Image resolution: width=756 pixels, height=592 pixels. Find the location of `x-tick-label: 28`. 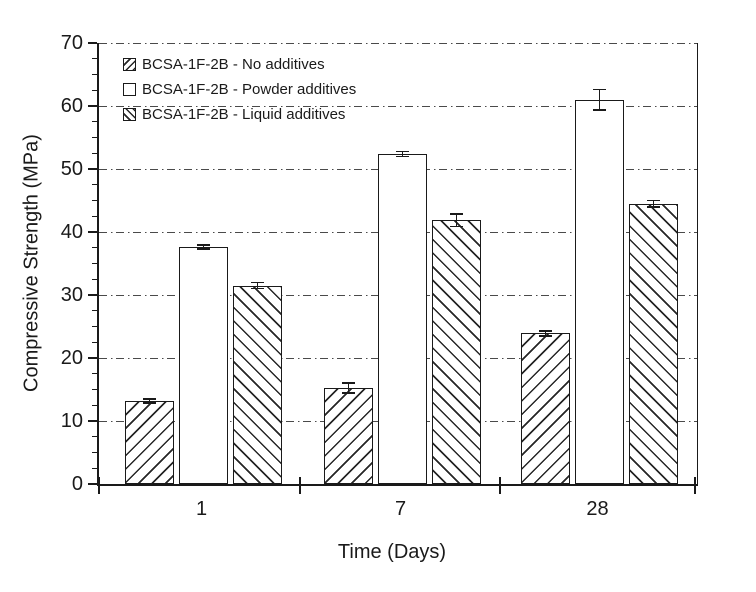

x-tick-label: 28 is located at coordinates (597, 509).